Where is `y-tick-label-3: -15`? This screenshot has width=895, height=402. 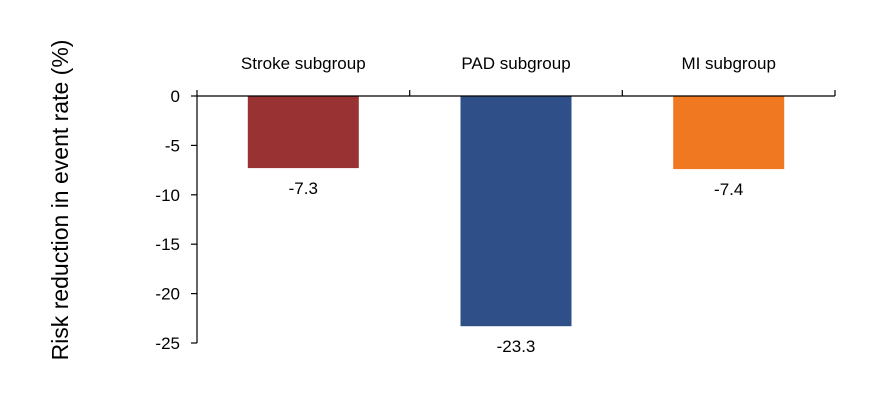
y-tick-label-3: -15 is located at coordinates (167, 244).